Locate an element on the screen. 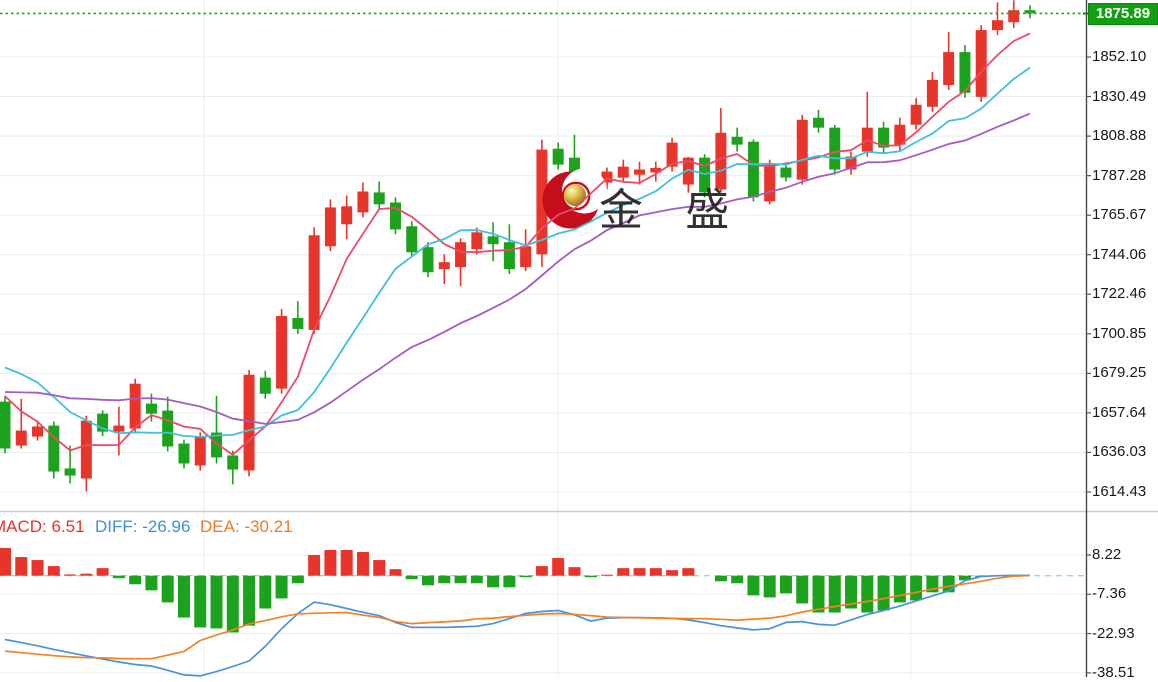 The width and height of the screenshot is (1158, 682). current-price-badge: 1875.89 is located at coordinates (1123, 14).